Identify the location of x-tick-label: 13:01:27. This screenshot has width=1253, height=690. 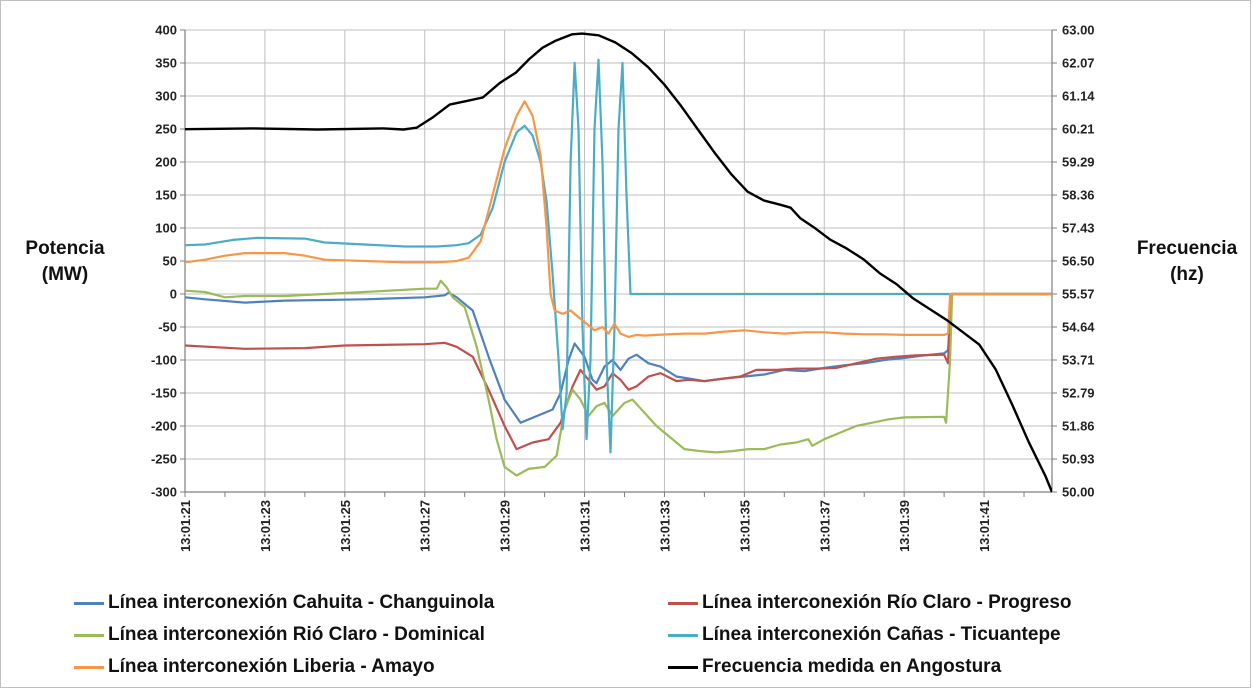
(425, 526).